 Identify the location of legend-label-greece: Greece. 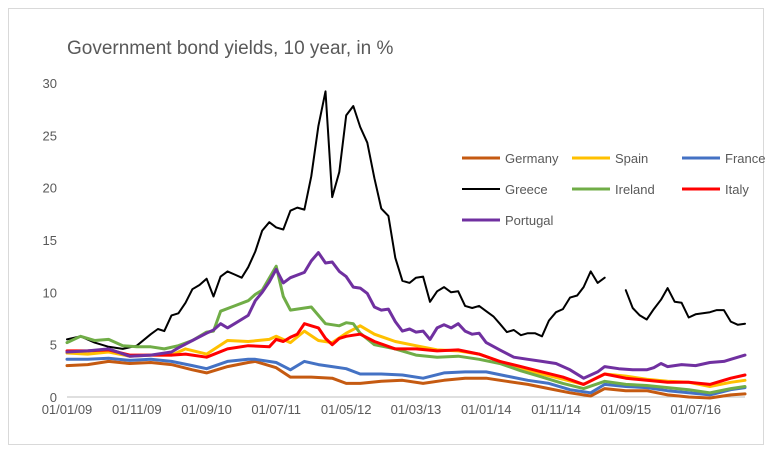
(526, 189).